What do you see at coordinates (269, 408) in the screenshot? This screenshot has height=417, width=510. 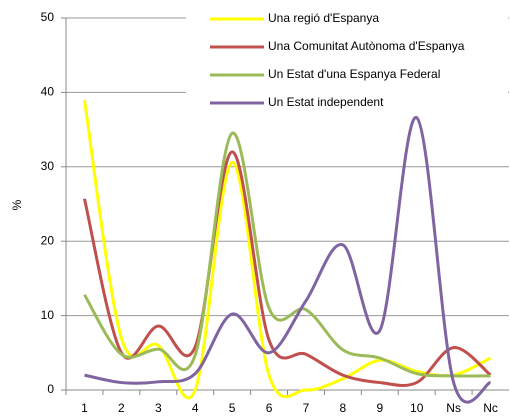 I see `x-tick-label: 6` at bounding box center [269, 408].